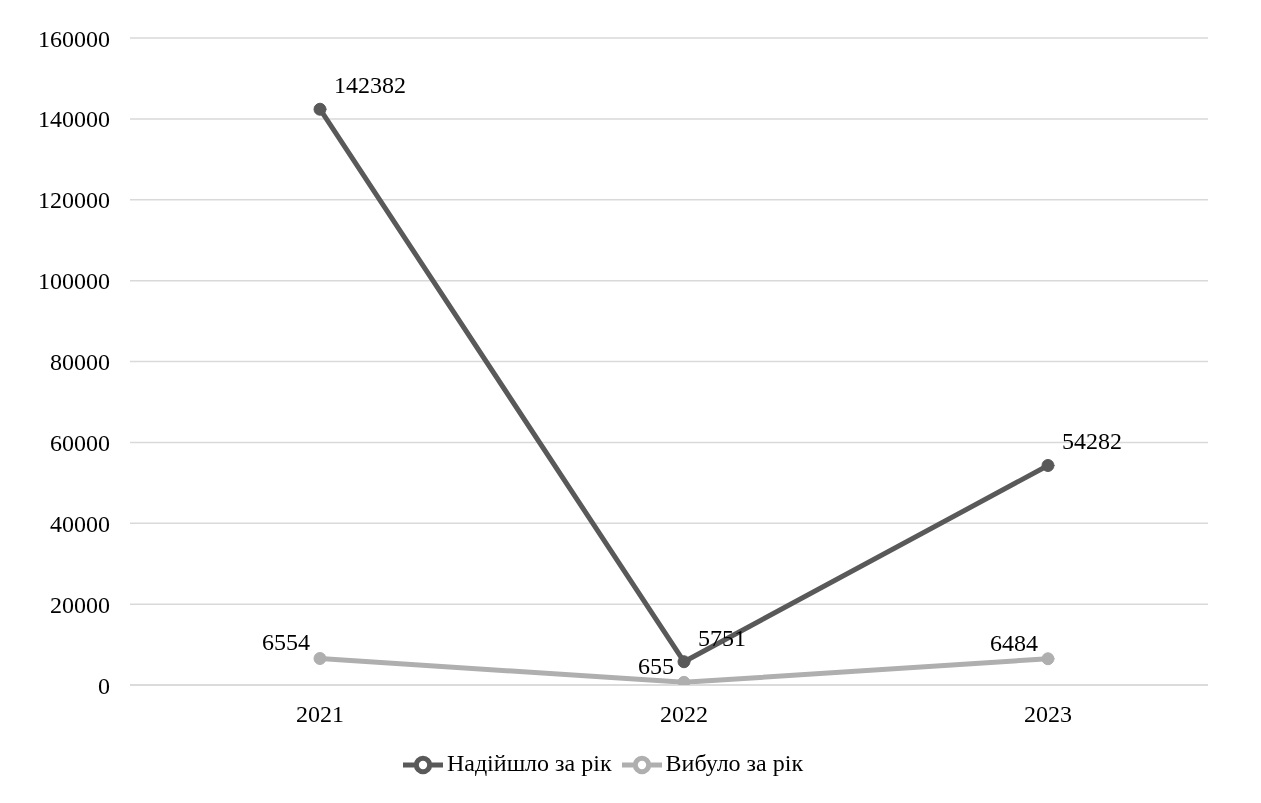 The image size is (1261, 803). What do you see at coordinates (80, 604) in the screenshot?
I see `y-tick-label: 20000` at bounding box center [80, 604].